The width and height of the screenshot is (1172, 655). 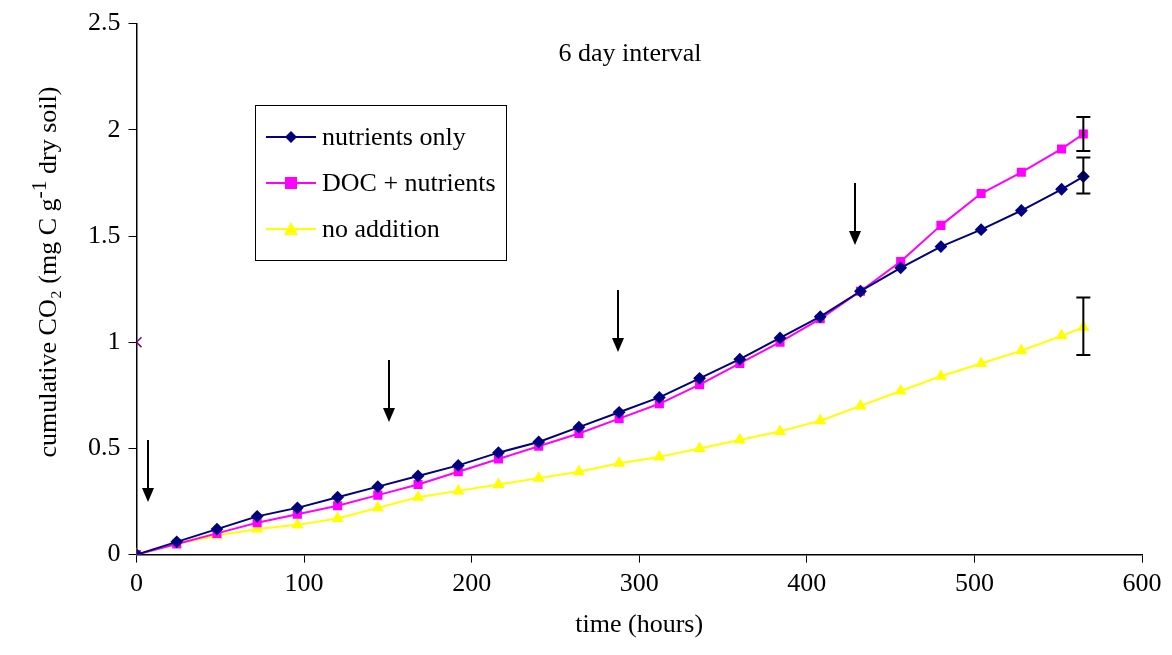 I want to click on x-tick-label: 100, so click(x=304, y=583).